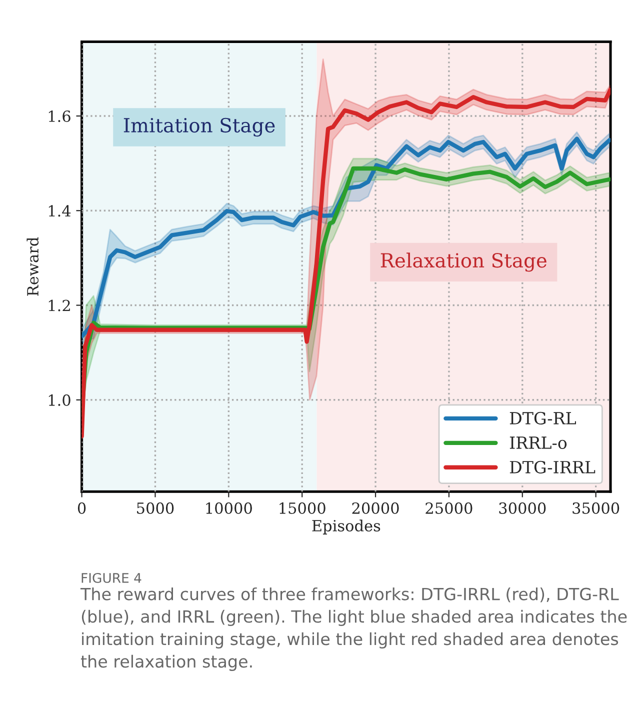 Image resolution: width=644 pixels, height=701 pixels. Describe the element at coordinates (229, 508) in the screenshot. I see `x-tick-label: 10000` at that location.